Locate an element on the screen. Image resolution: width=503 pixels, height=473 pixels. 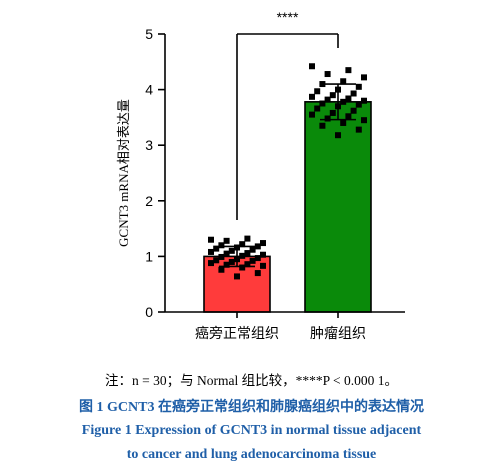
significance-label: **** is located at coordinates (288, 17).